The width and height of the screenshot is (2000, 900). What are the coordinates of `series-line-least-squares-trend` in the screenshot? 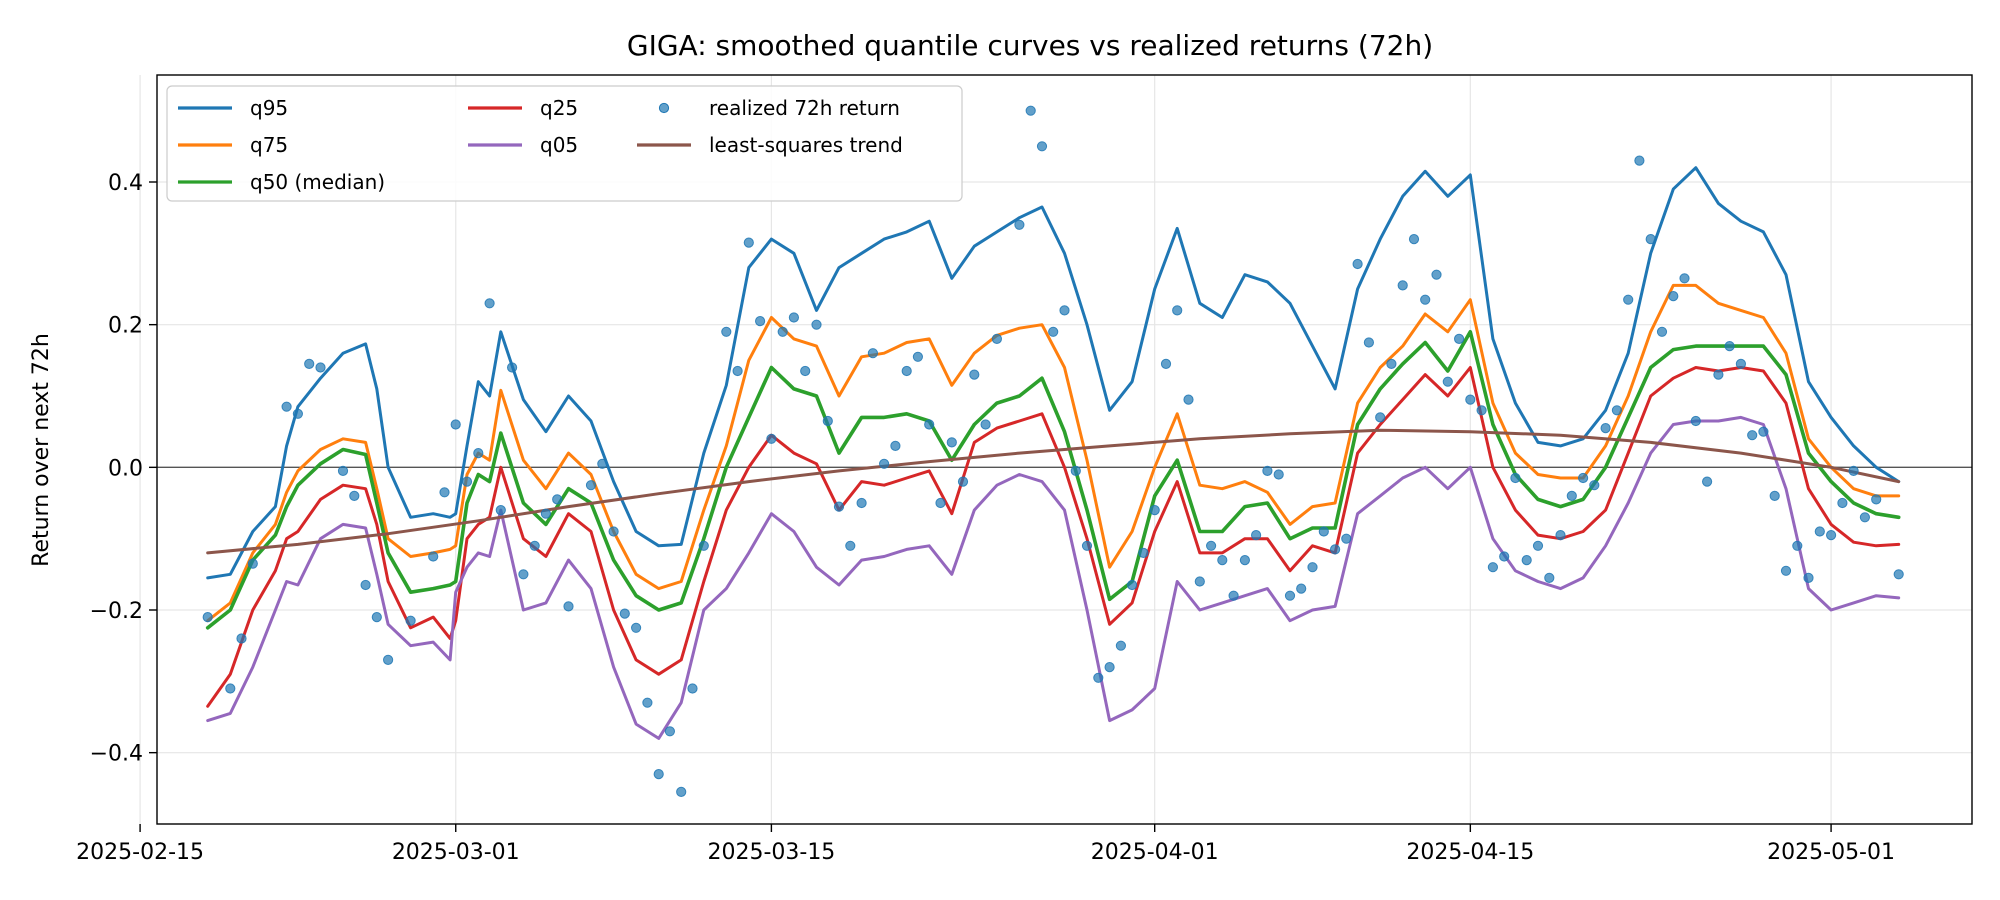 It's located at (1053, 491).